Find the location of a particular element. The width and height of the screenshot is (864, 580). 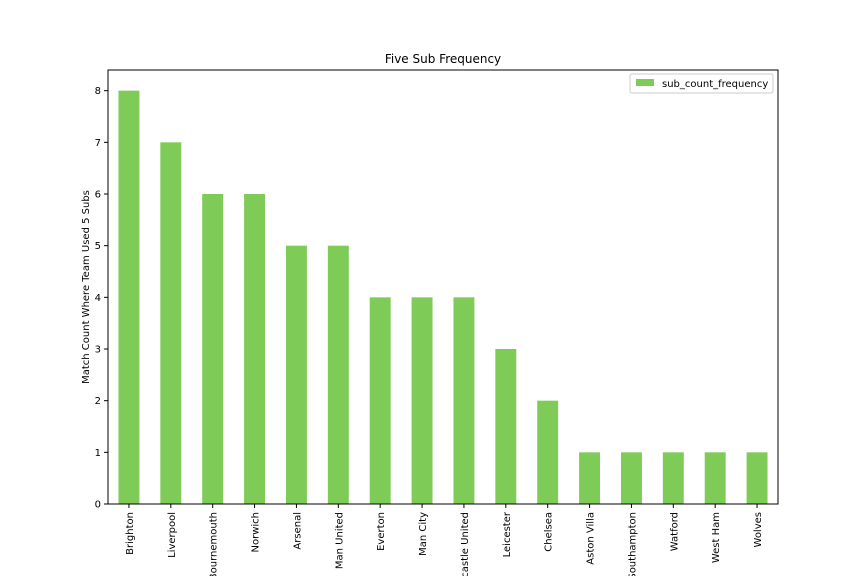

x-tick-label: West Ham is located at coordinates (716, 537).